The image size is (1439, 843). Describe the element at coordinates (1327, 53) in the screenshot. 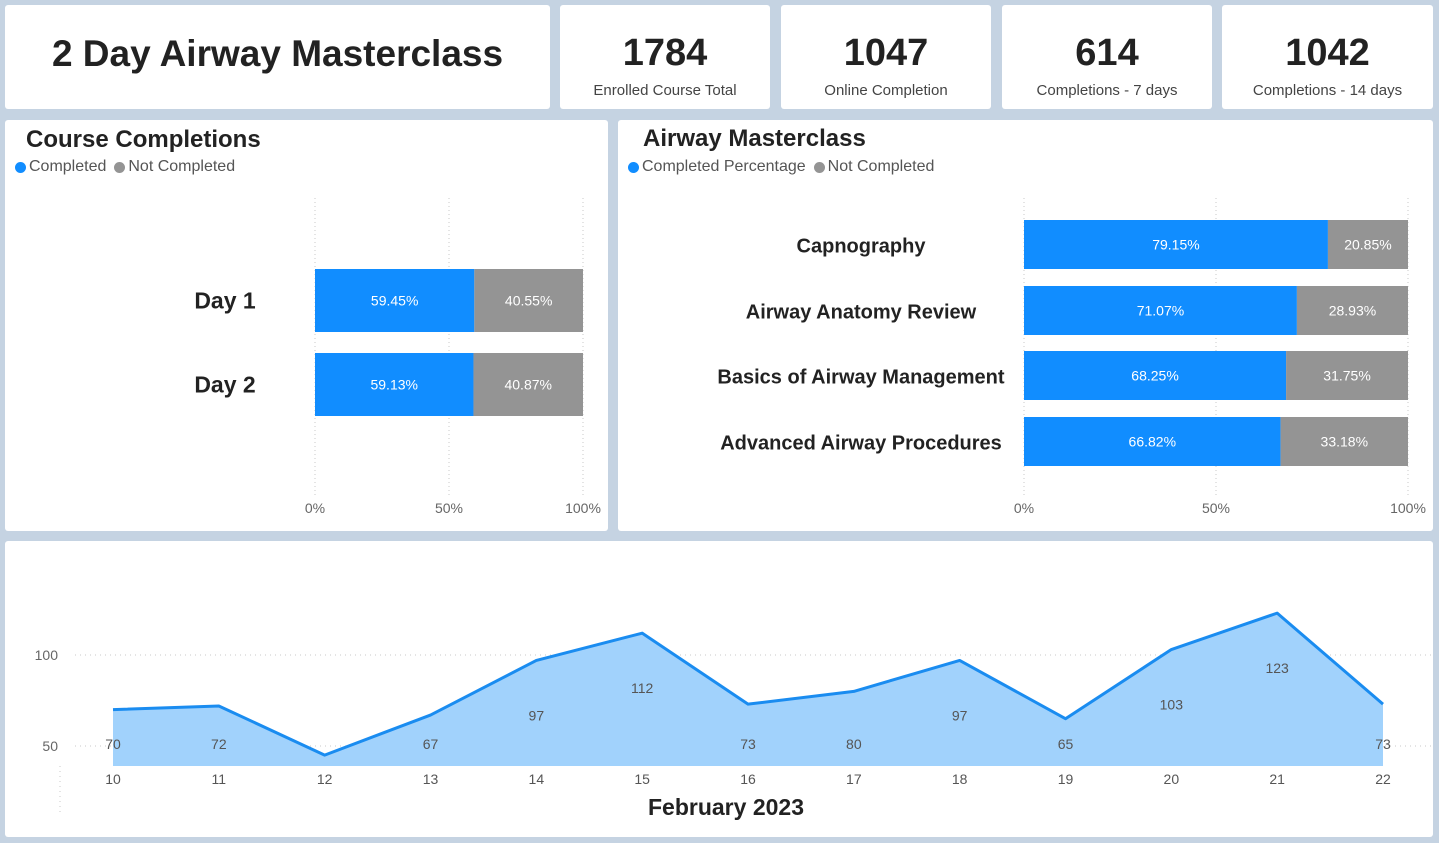

I see `kpi-value: 1042` at that location.